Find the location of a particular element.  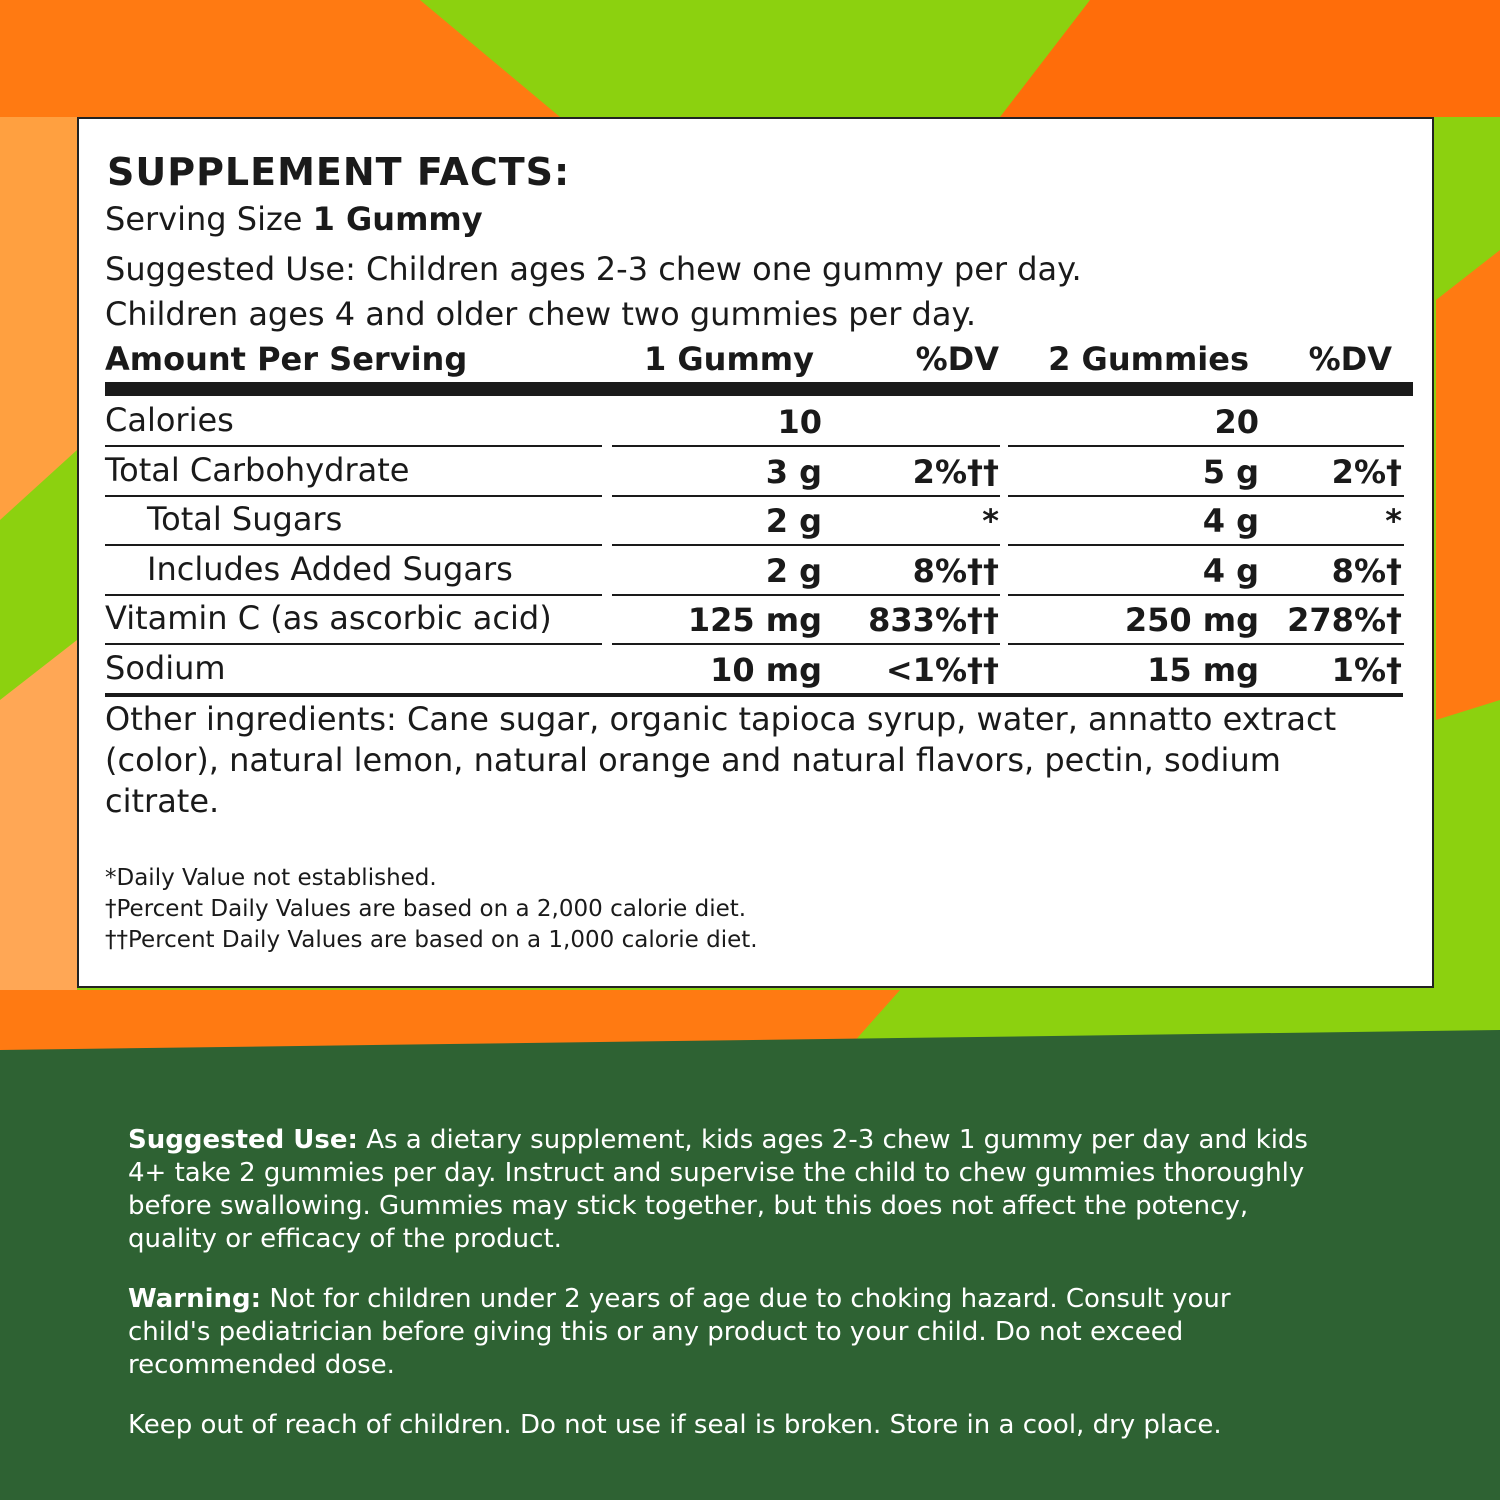

daily-value: 833%†† is located at coordinates (933, 620).